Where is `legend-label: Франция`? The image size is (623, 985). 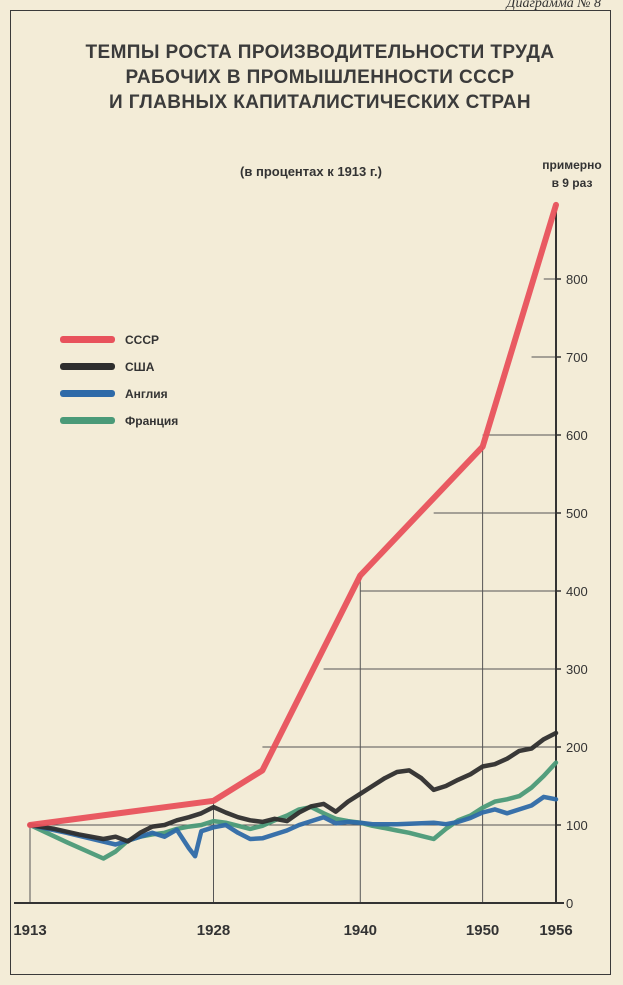
legend-label: Франция is located at coordinates (152, 420).